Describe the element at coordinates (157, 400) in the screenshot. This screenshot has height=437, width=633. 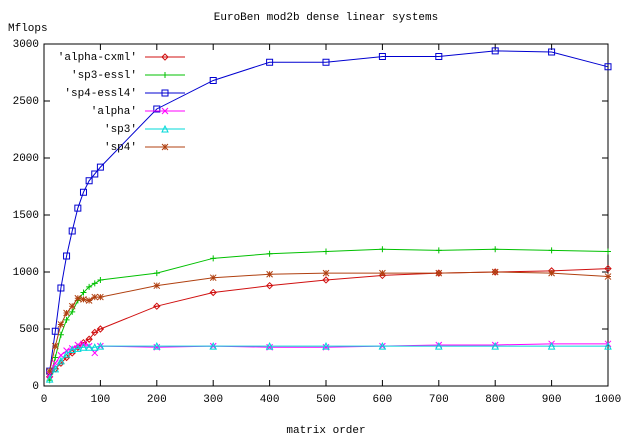
I see `x-tick-label: 200` at that location.